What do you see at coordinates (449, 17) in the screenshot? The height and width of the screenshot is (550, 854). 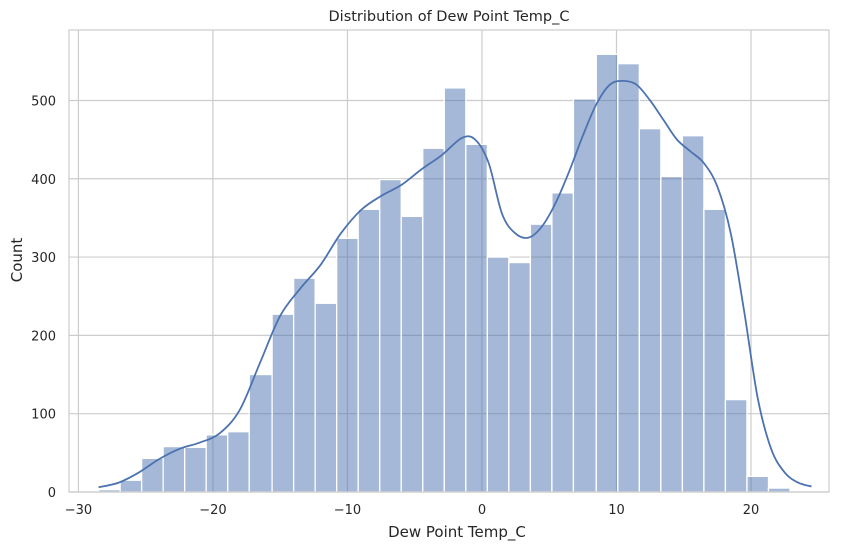 I see `chart-title: Distribution of Dew Point Temp_C` at bounding box center [449, 17].